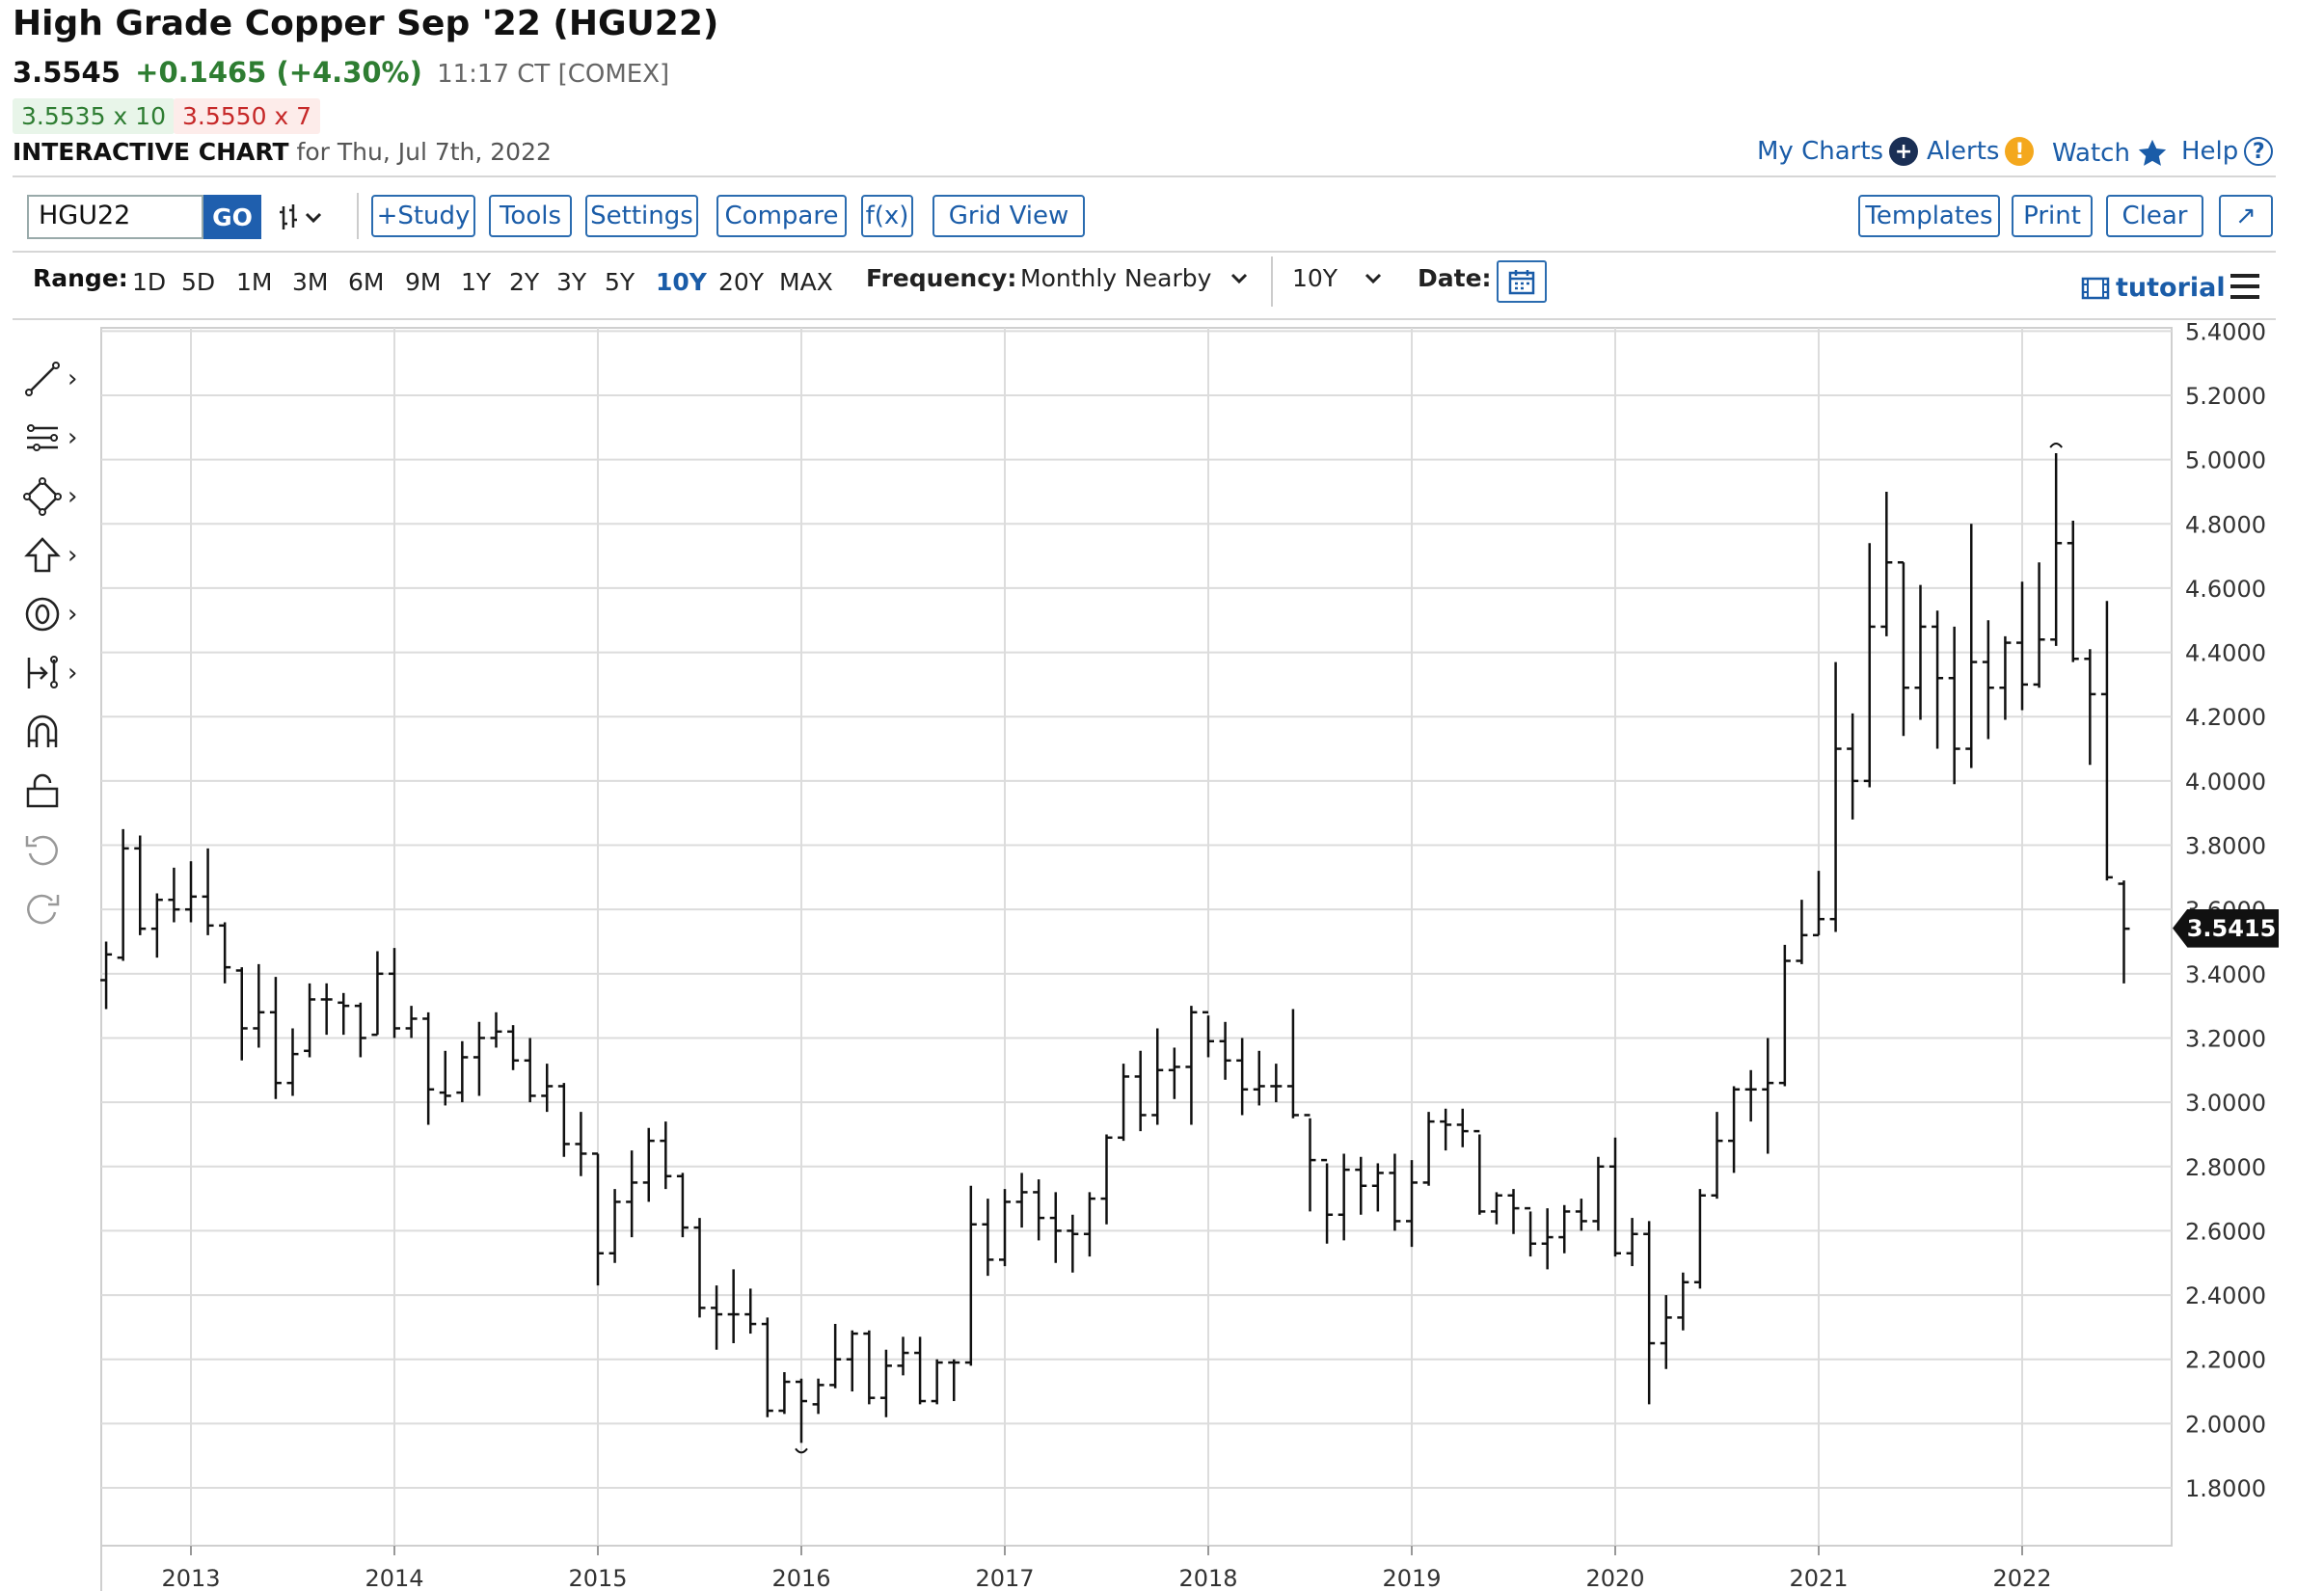 Image resolution: width=2324 pixels, height=1591 pixels. I want to click on period-dropdown: 10Y, so click(1338, 278).